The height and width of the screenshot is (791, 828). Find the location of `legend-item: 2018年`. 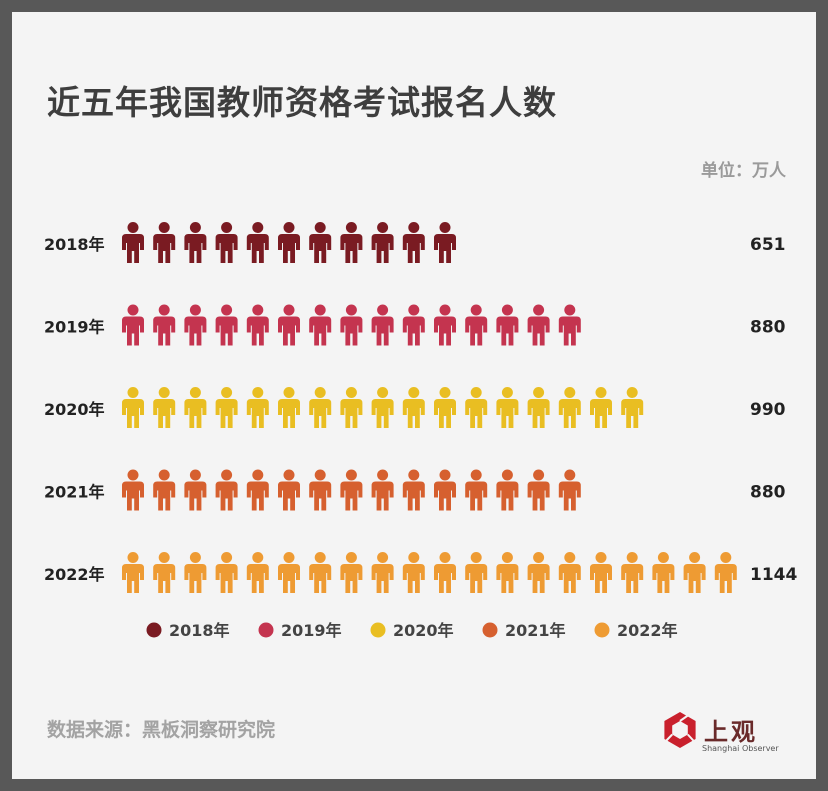

legend-item: 2018年 is located at coordinates (188, 630).